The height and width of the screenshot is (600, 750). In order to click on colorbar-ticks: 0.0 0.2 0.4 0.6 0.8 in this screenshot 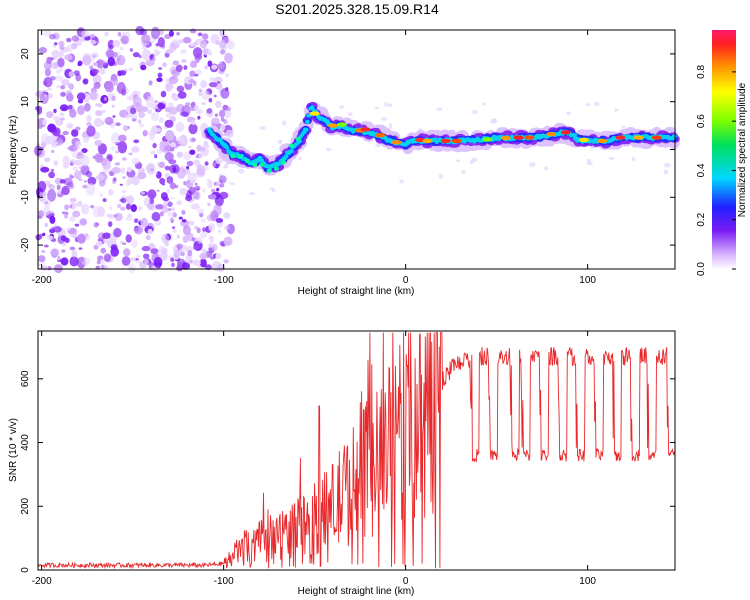, I will do `click(716, 170)`.